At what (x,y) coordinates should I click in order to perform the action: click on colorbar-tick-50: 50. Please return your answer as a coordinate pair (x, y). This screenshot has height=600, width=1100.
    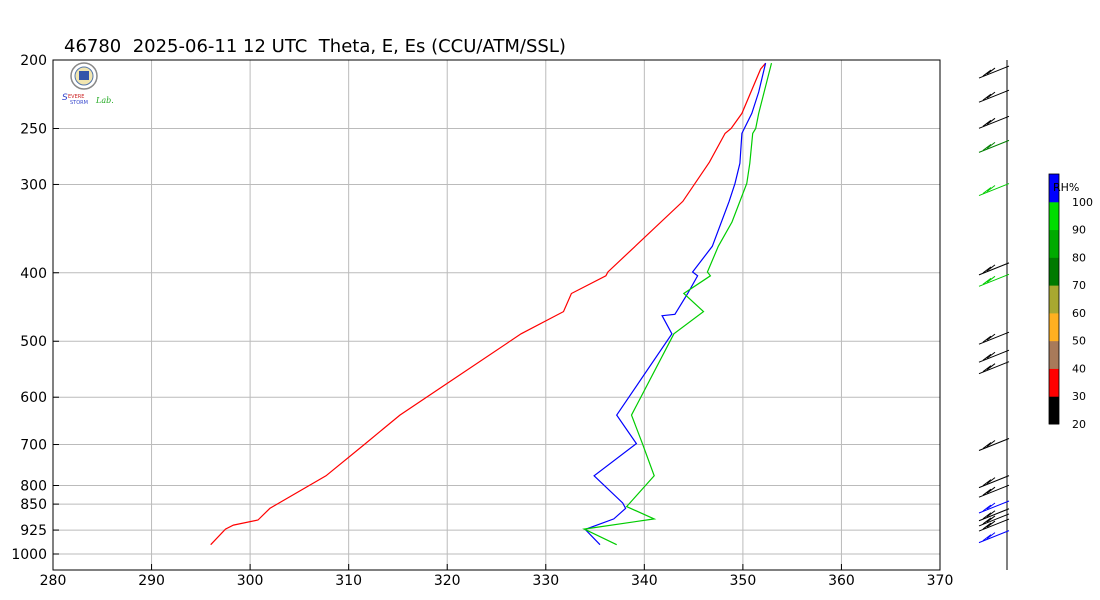
    Looking at the image, I should click on (1079, 341).